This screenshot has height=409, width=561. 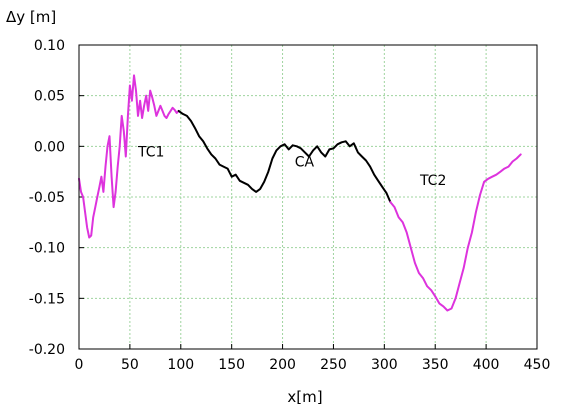 I want to click on y-tick-label: -0.20, so click(x=47, y=350).